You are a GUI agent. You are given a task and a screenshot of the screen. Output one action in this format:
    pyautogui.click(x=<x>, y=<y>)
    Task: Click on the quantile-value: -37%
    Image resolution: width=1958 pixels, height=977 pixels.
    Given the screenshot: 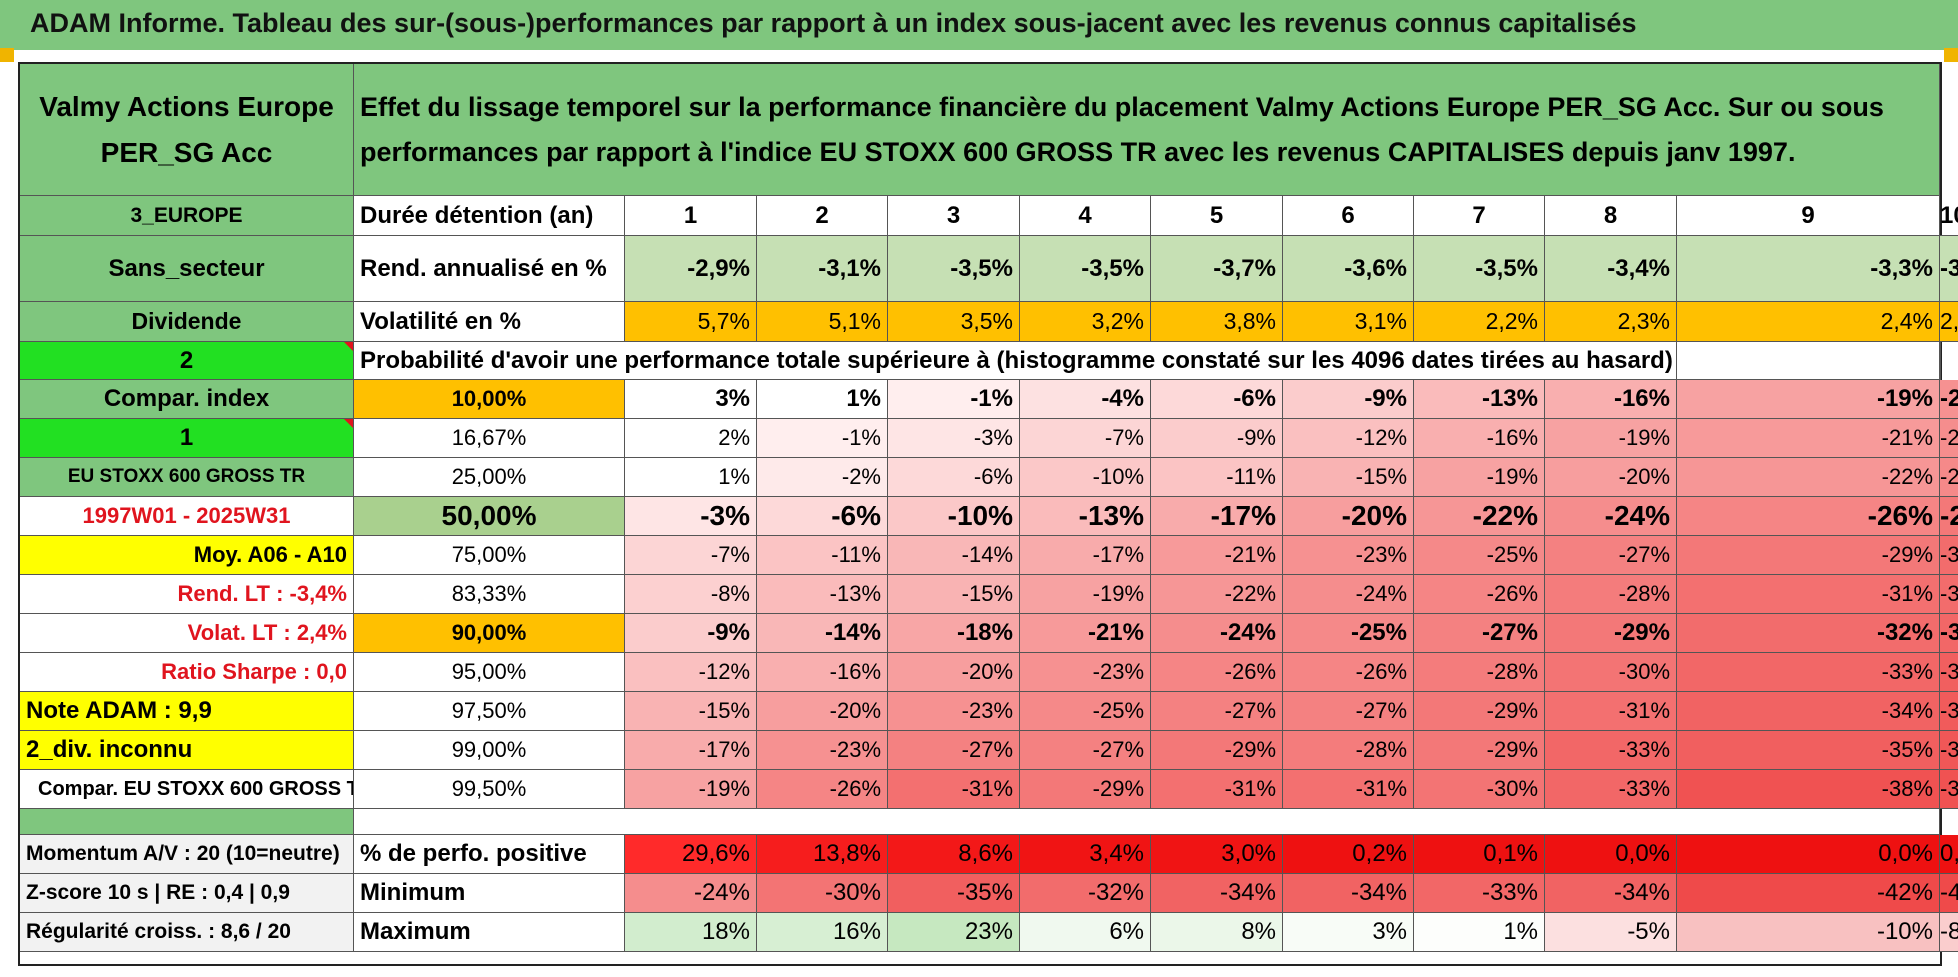 What is the action you would take?
    pyautogui.click(x=1949, y=750)
    